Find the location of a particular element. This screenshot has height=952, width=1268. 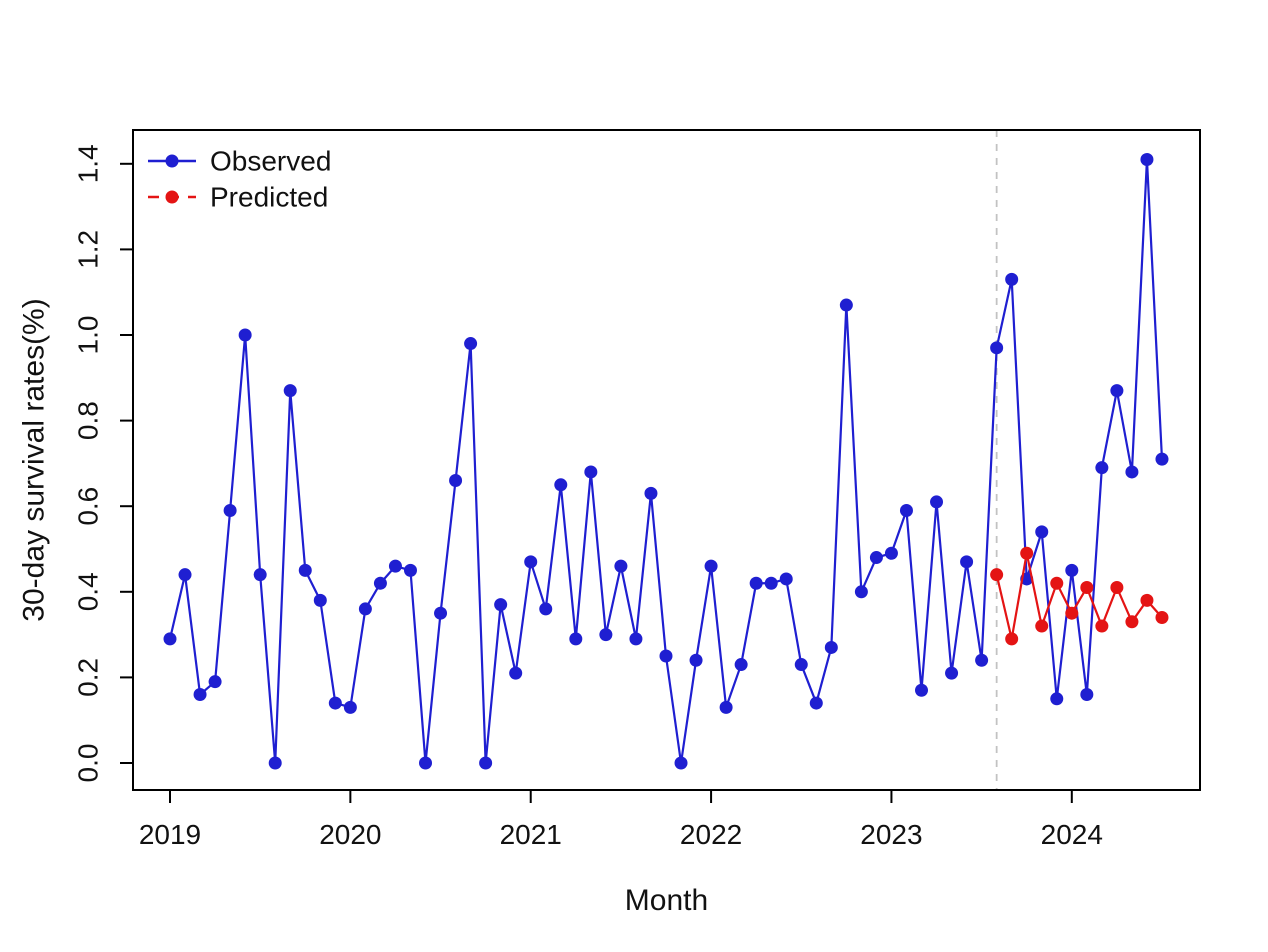

legend-observed-label: Observed is located at coordinates (270, 161).